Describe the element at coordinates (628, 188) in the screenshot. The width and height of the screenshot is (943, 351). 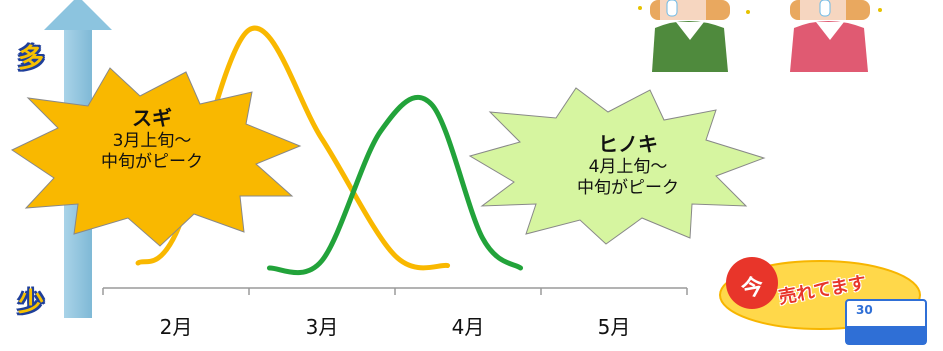
I see `hinoki-callout-line2: 中旬がピーク` at that location.